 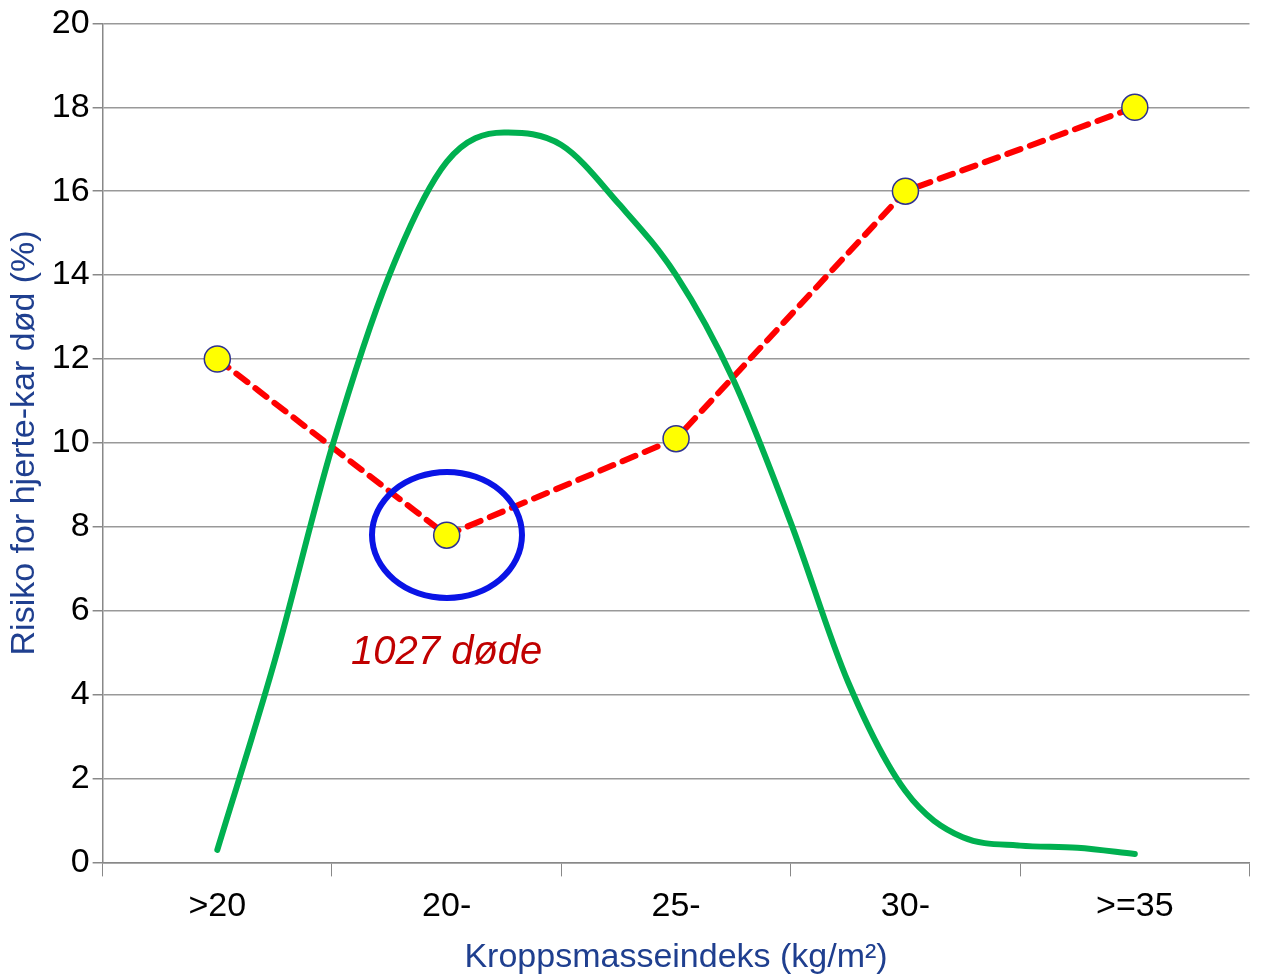 I want to click on y-tick-label: 2, so click(x=80, y=775).